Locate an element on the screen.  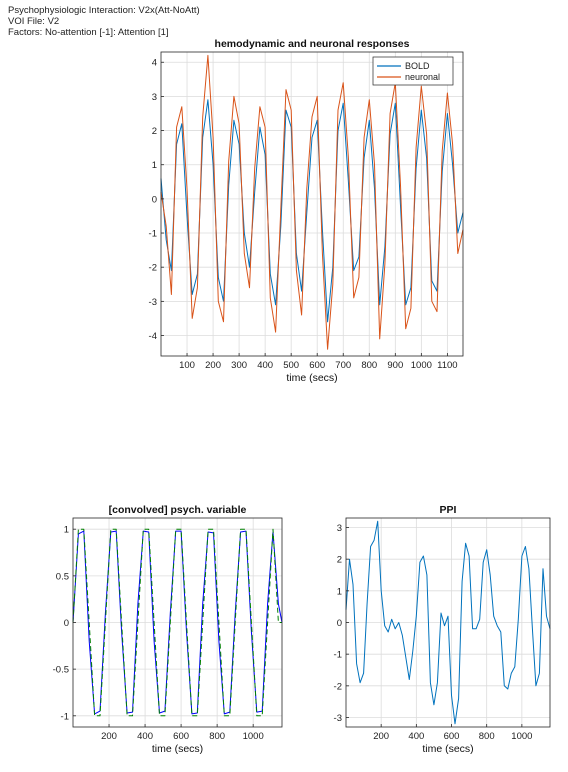
header-line-2: VOI File: V2 is located at coordinates (34, 21).